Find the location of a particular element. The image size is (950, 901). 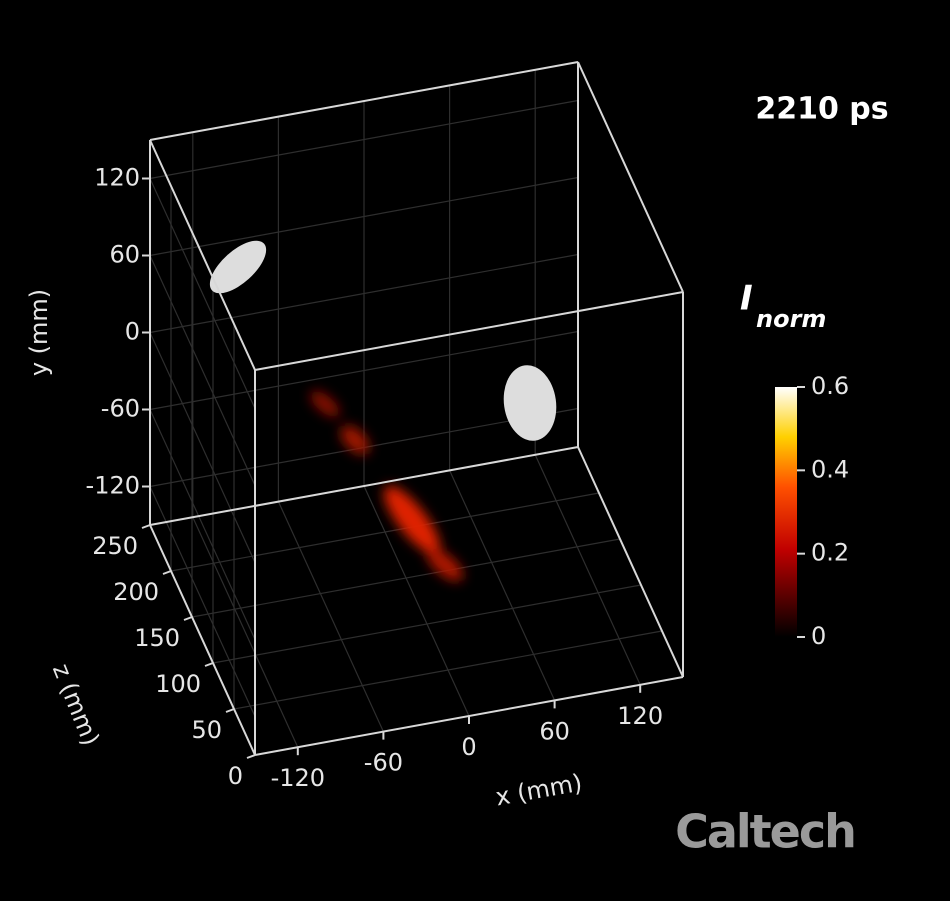

colorbar-tick-label: 0 is located at coordinates (818, 636).